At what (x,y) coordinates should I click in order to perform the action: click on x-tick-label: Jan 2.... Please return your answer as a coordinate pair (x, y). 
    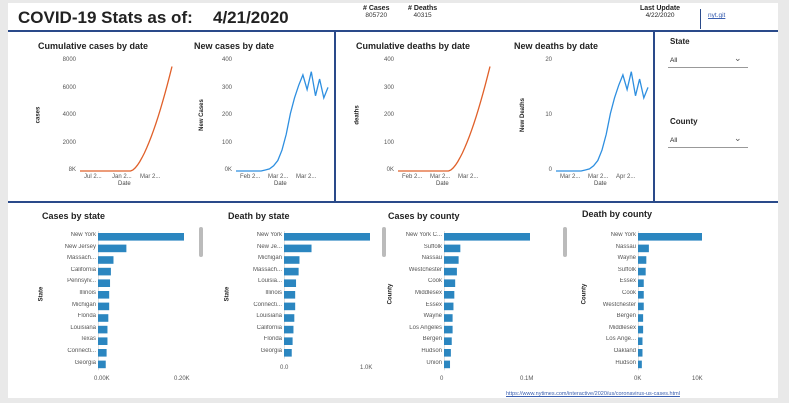
    Looking at the image, I should click on (122, 177).